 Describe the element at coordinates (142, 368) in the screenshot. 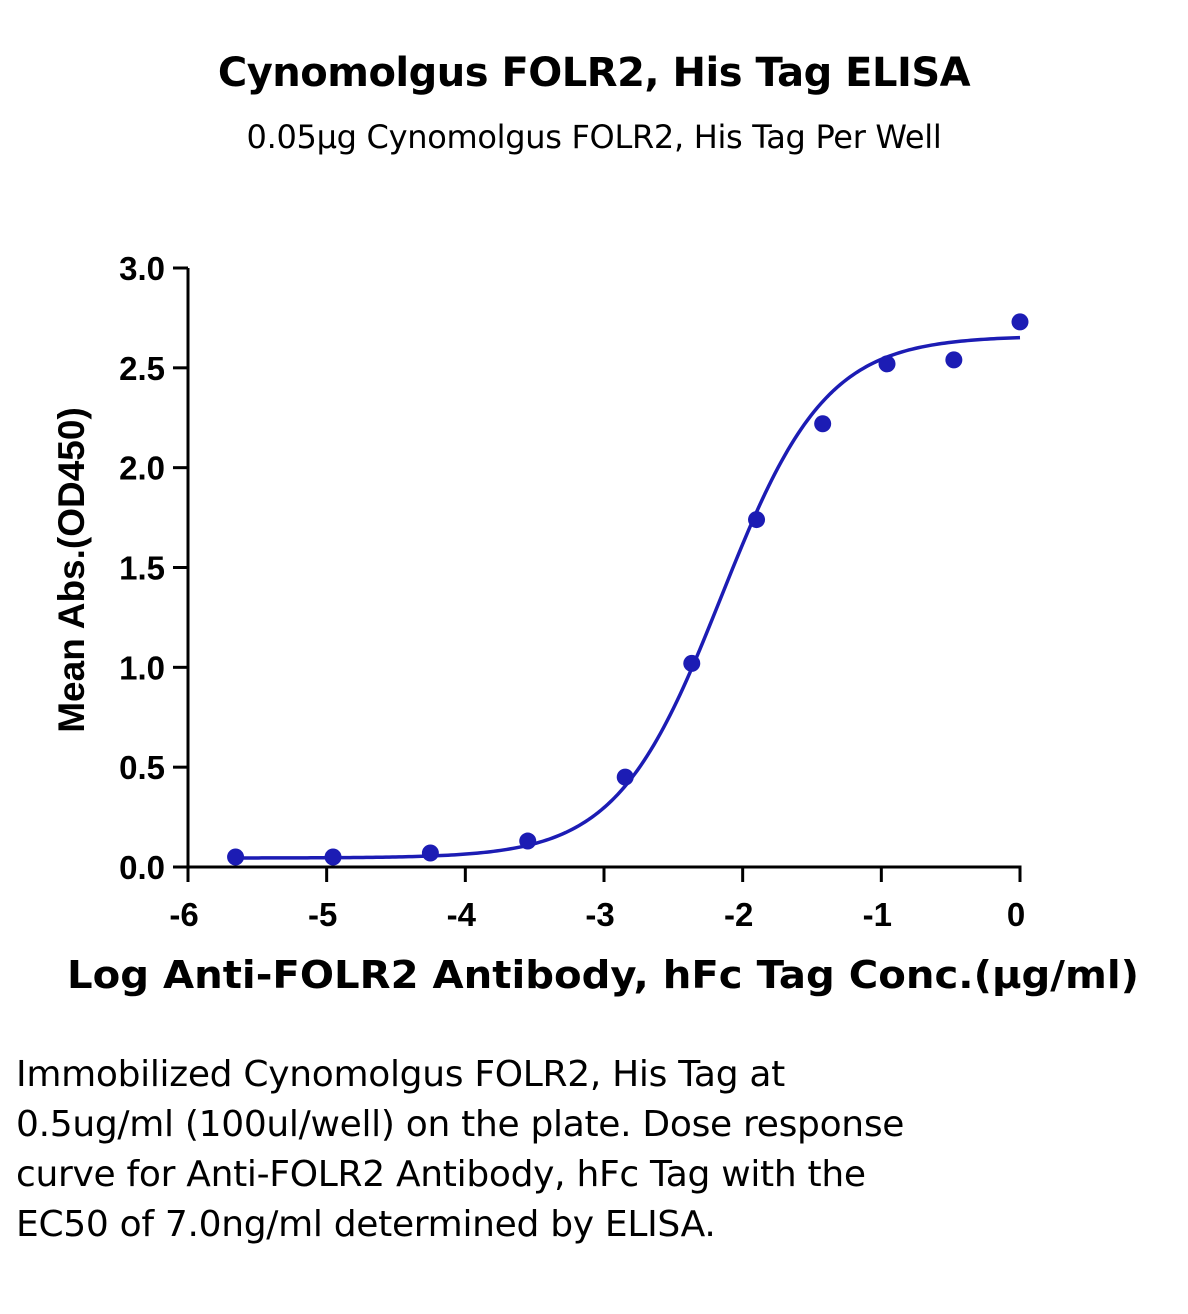

I see `y-tick-label: 2.5` at that location.